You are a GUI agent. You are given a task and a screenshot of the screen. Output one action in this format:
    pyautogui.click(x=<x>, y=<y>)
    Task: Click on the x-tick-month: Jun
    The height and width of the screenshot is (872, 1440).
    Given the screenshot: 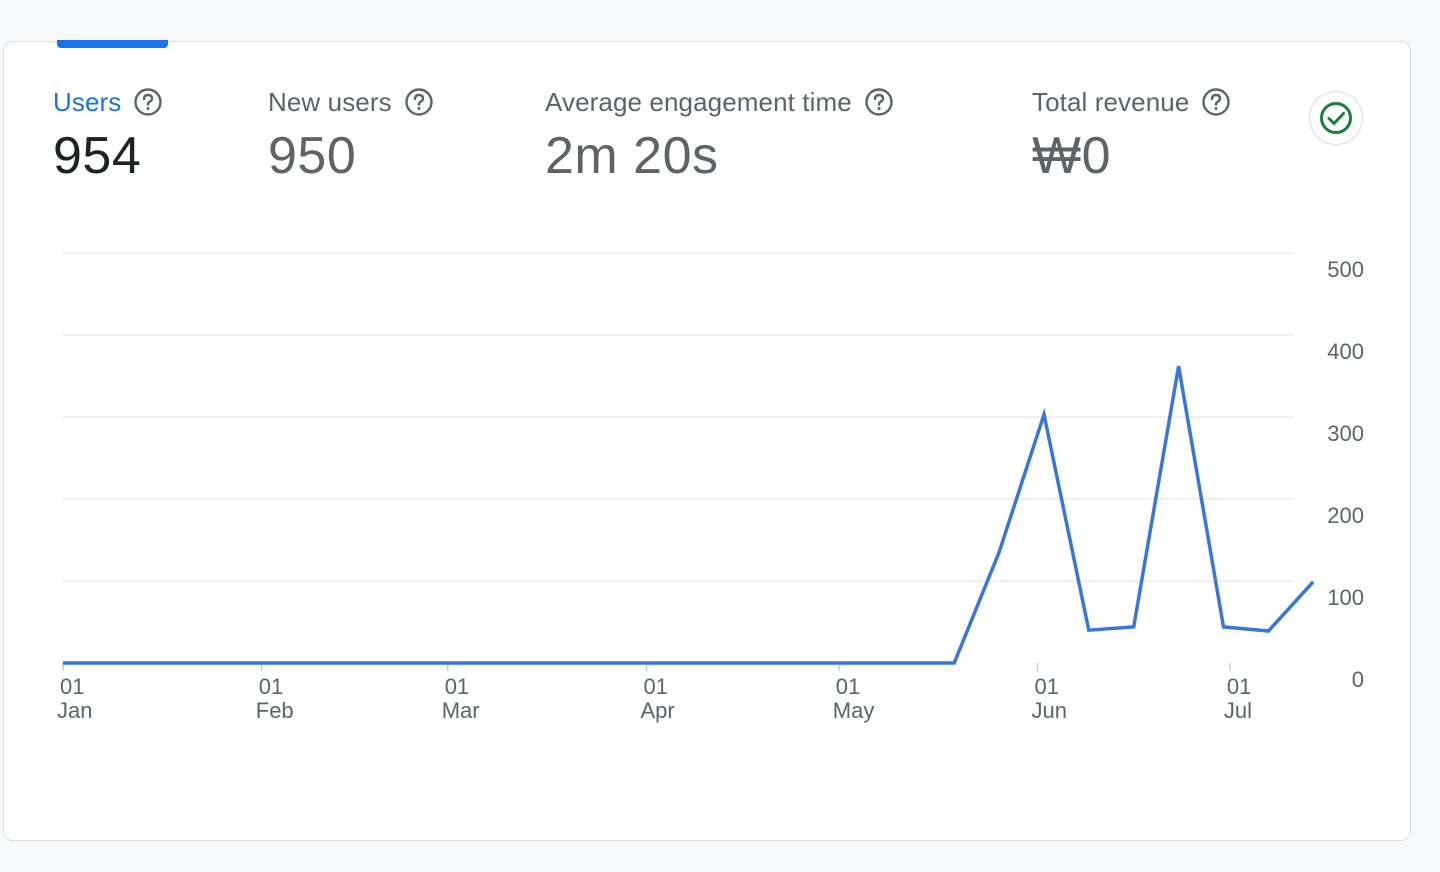 What is the action you would take?
    pyautogui.click(x=1049, y=710)
    